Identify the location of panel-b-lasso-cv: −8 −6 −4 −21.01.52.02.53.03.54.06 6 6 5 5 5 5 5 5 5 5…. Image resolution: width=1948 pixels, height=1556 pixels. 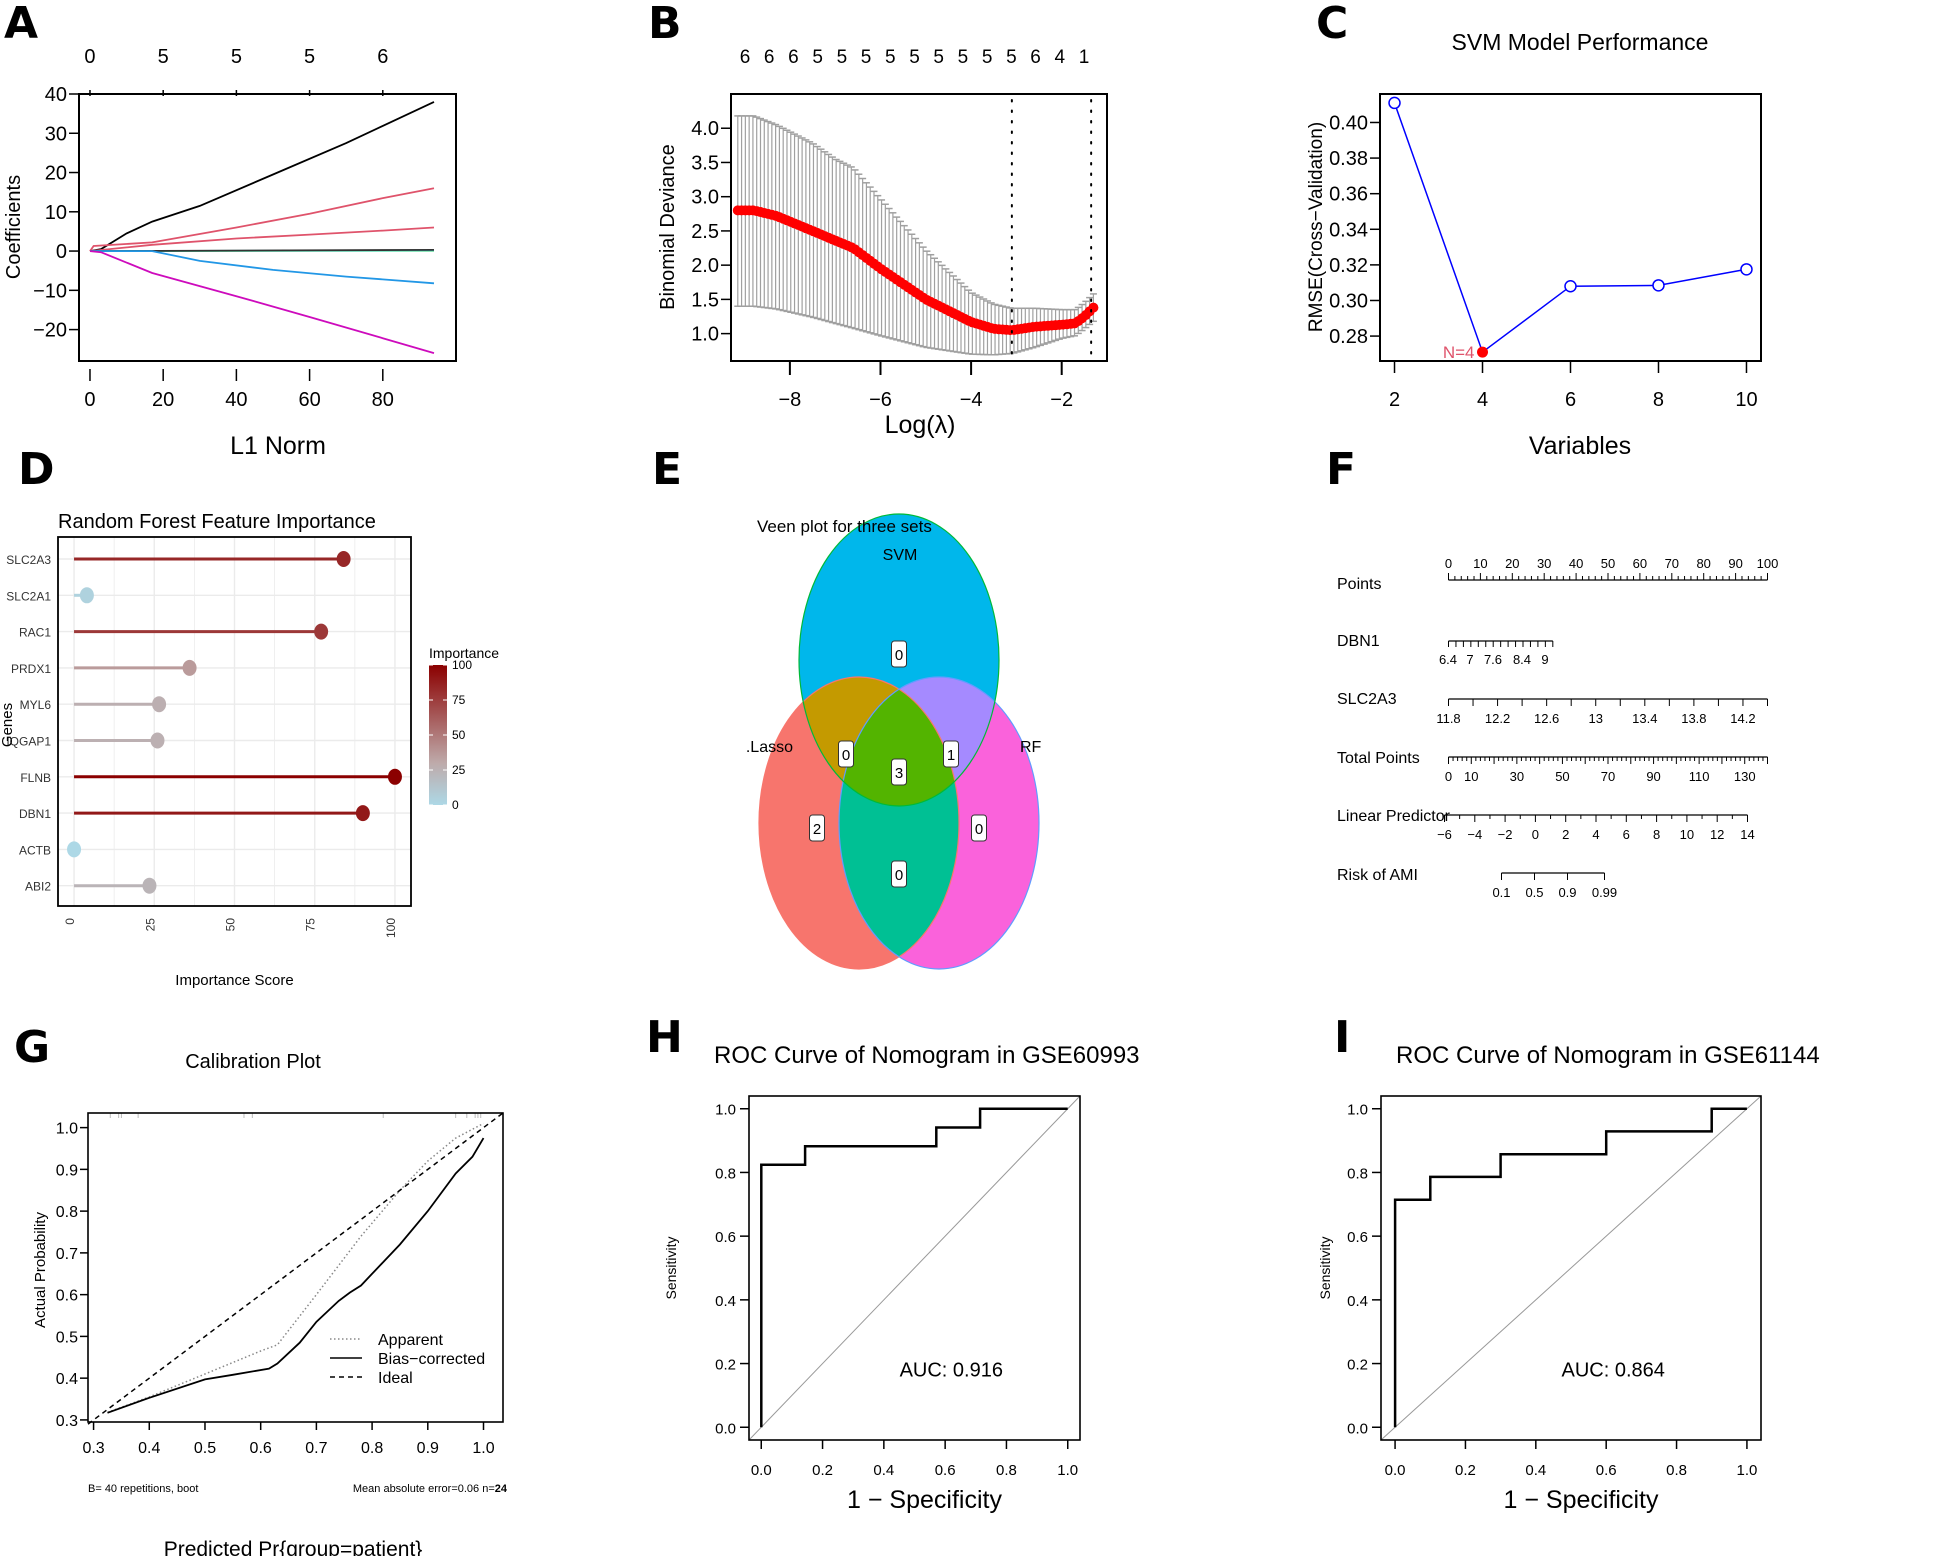
(882, 243).